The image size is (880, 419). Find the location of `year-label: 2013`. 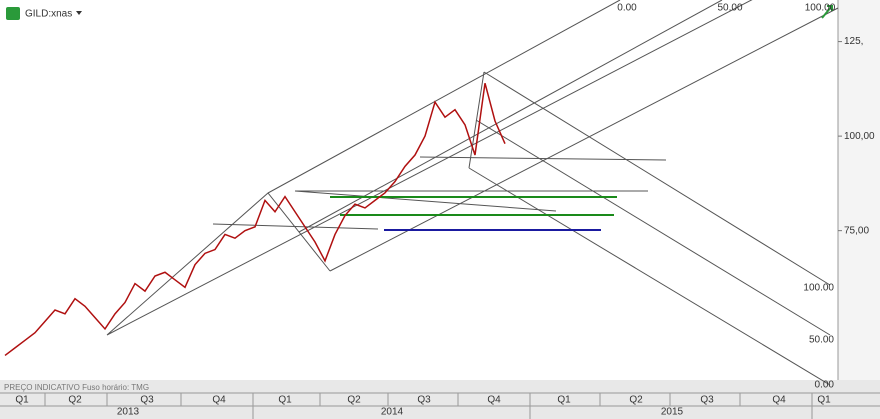

year-label: 2013 is located at coordinates (128, 412).